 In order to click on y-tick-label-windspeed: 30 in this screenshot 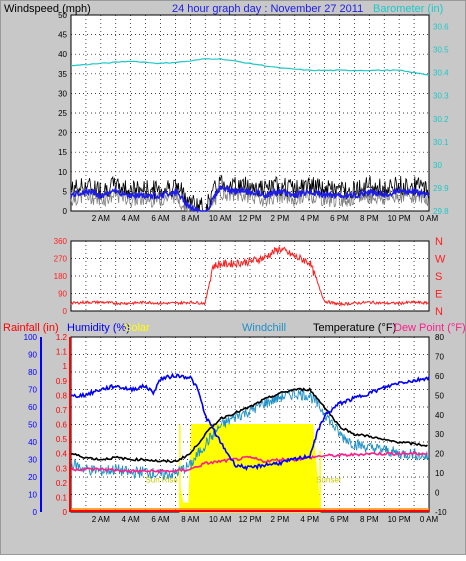, I will do `click(62, 93)`.